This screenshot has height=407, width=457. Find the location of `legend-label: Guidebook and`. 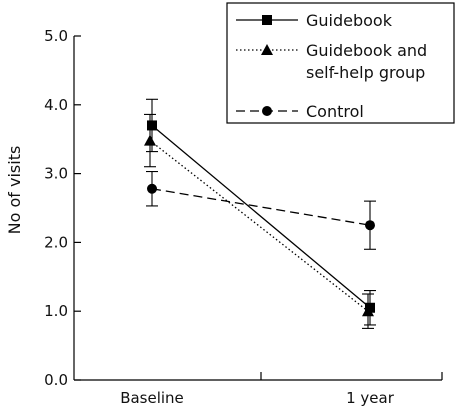

legend-label: Guidebook and is located at coordinates (366, 50).